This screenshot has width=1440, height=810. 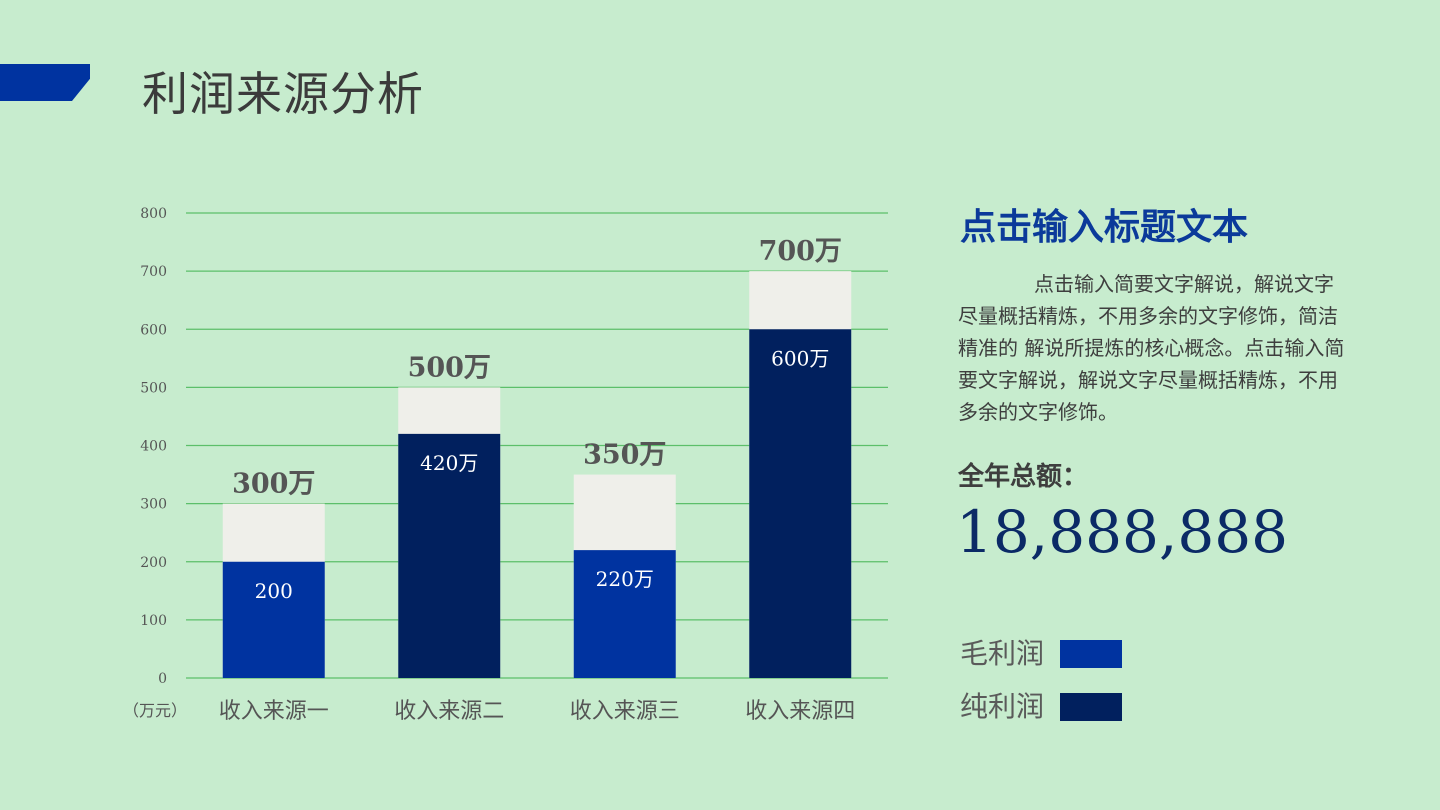 I want to click on y-tick-label: 0, so click(x=162, y=679).